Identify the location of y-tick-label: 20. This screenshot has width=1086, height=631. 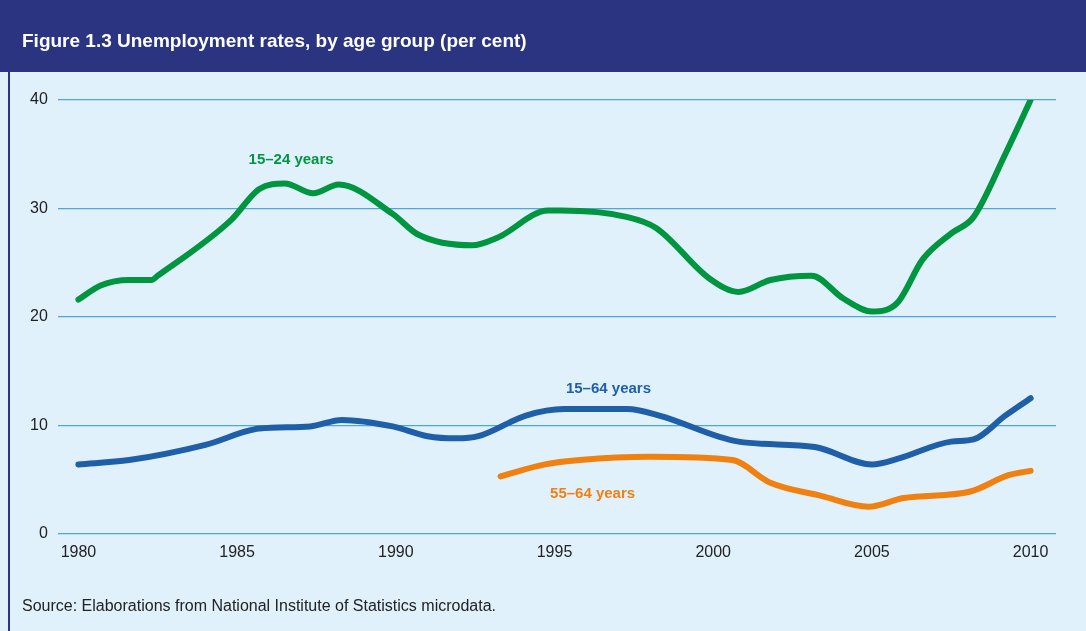
(39, 316).